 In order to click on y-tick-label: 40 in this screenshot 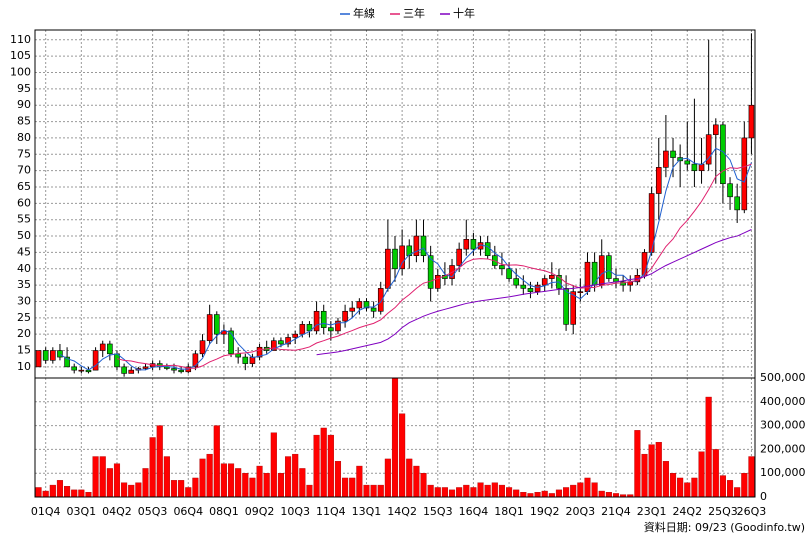, I will do `click(24, 268)`.